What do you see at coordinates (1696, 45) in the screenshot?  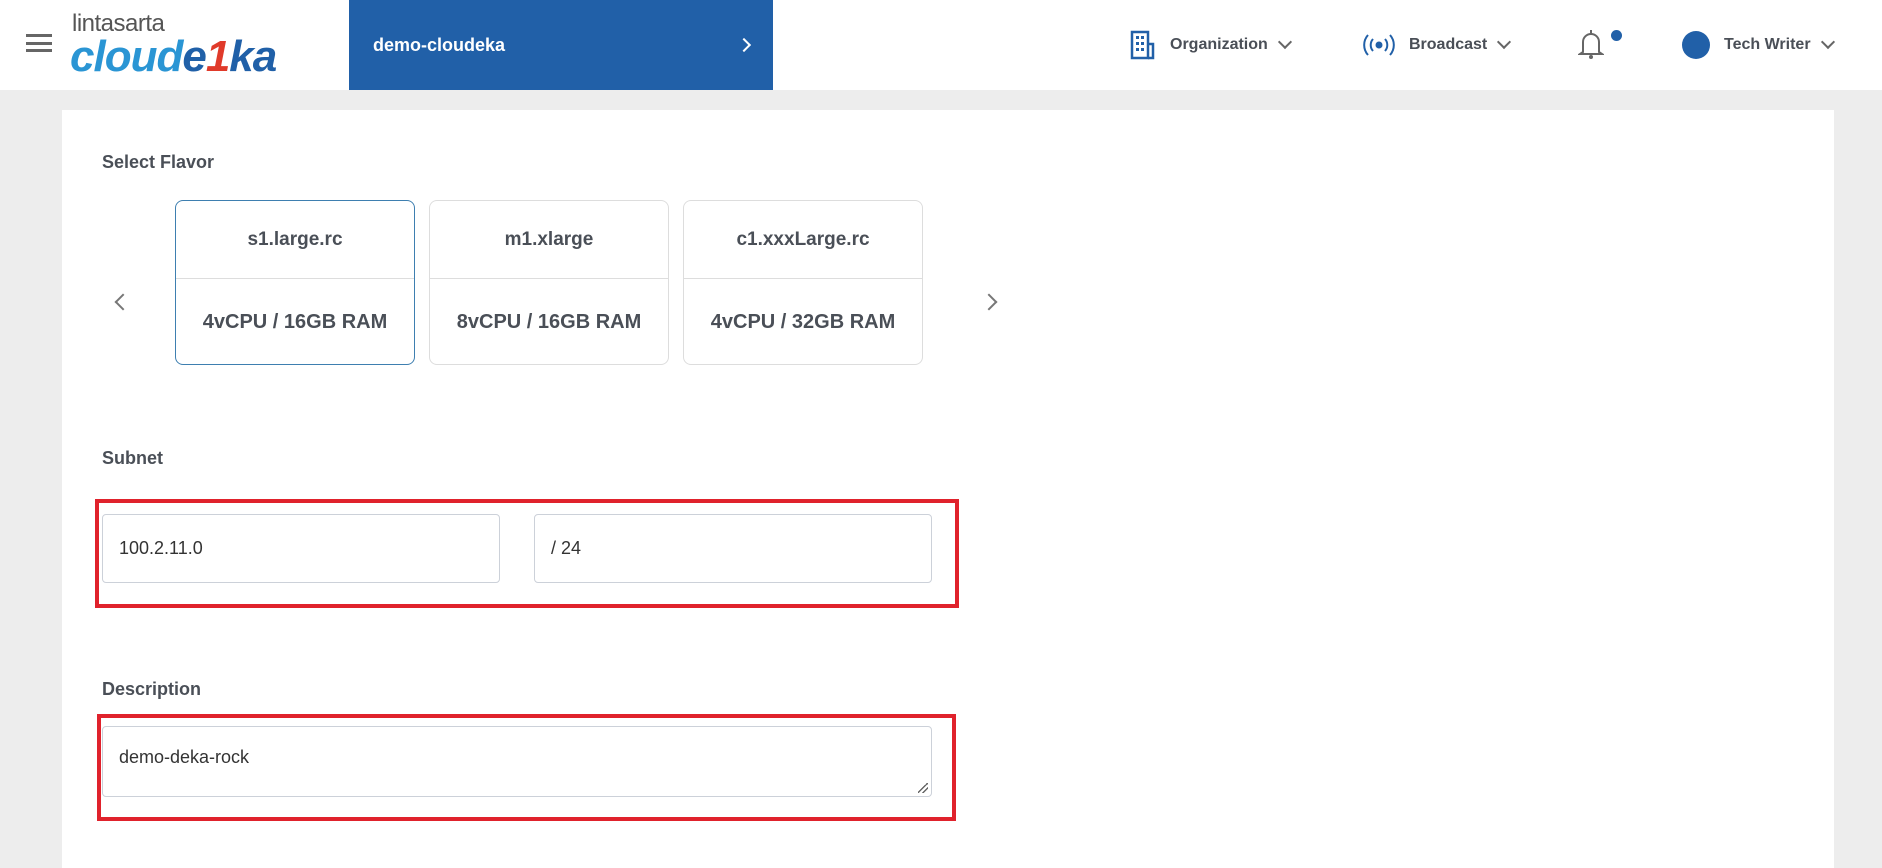 I see `avatar` at bounding box center [1696, 45].